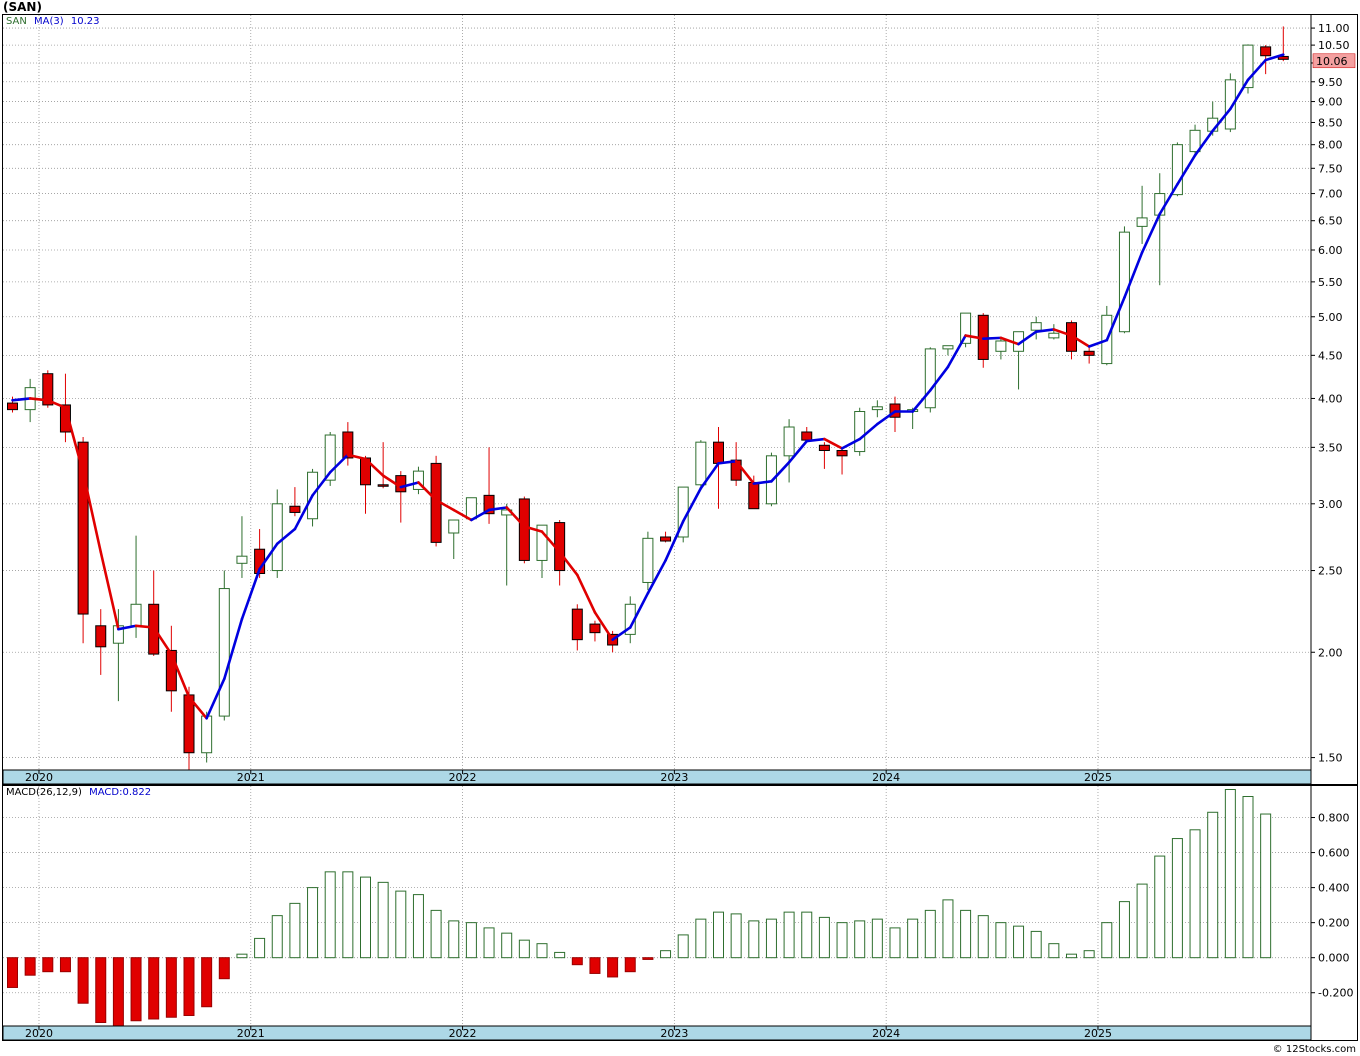 This screenshot has width=1360, height=1056. What do you see at coordinates (1330, 194) in the screenshot?
I see `price-tick-label: 7.00` at bounding box center [1330, 194].